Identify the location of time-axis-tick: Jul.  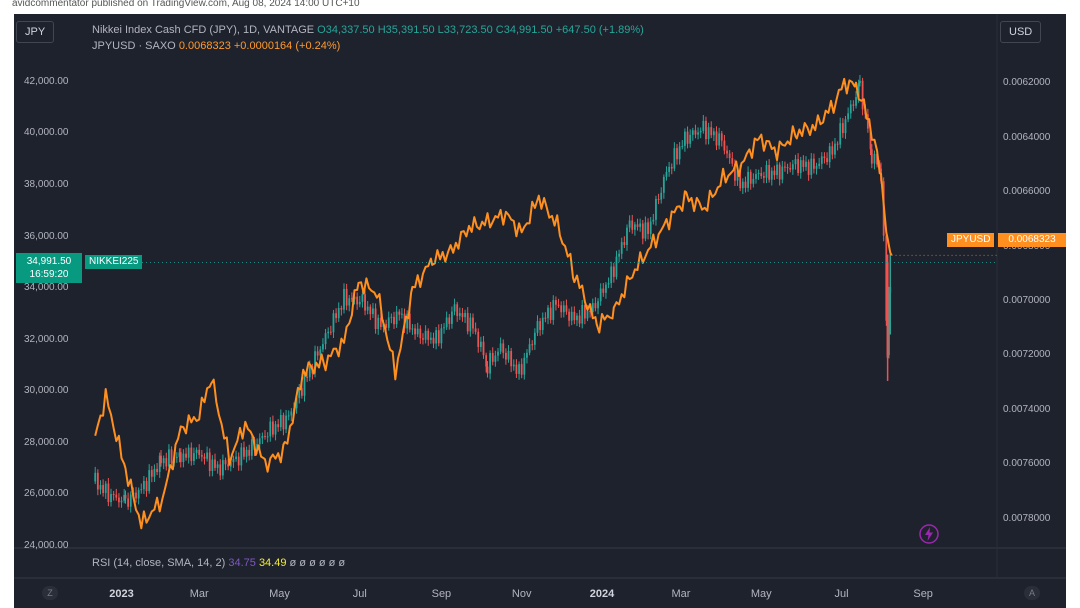
(359, 594).